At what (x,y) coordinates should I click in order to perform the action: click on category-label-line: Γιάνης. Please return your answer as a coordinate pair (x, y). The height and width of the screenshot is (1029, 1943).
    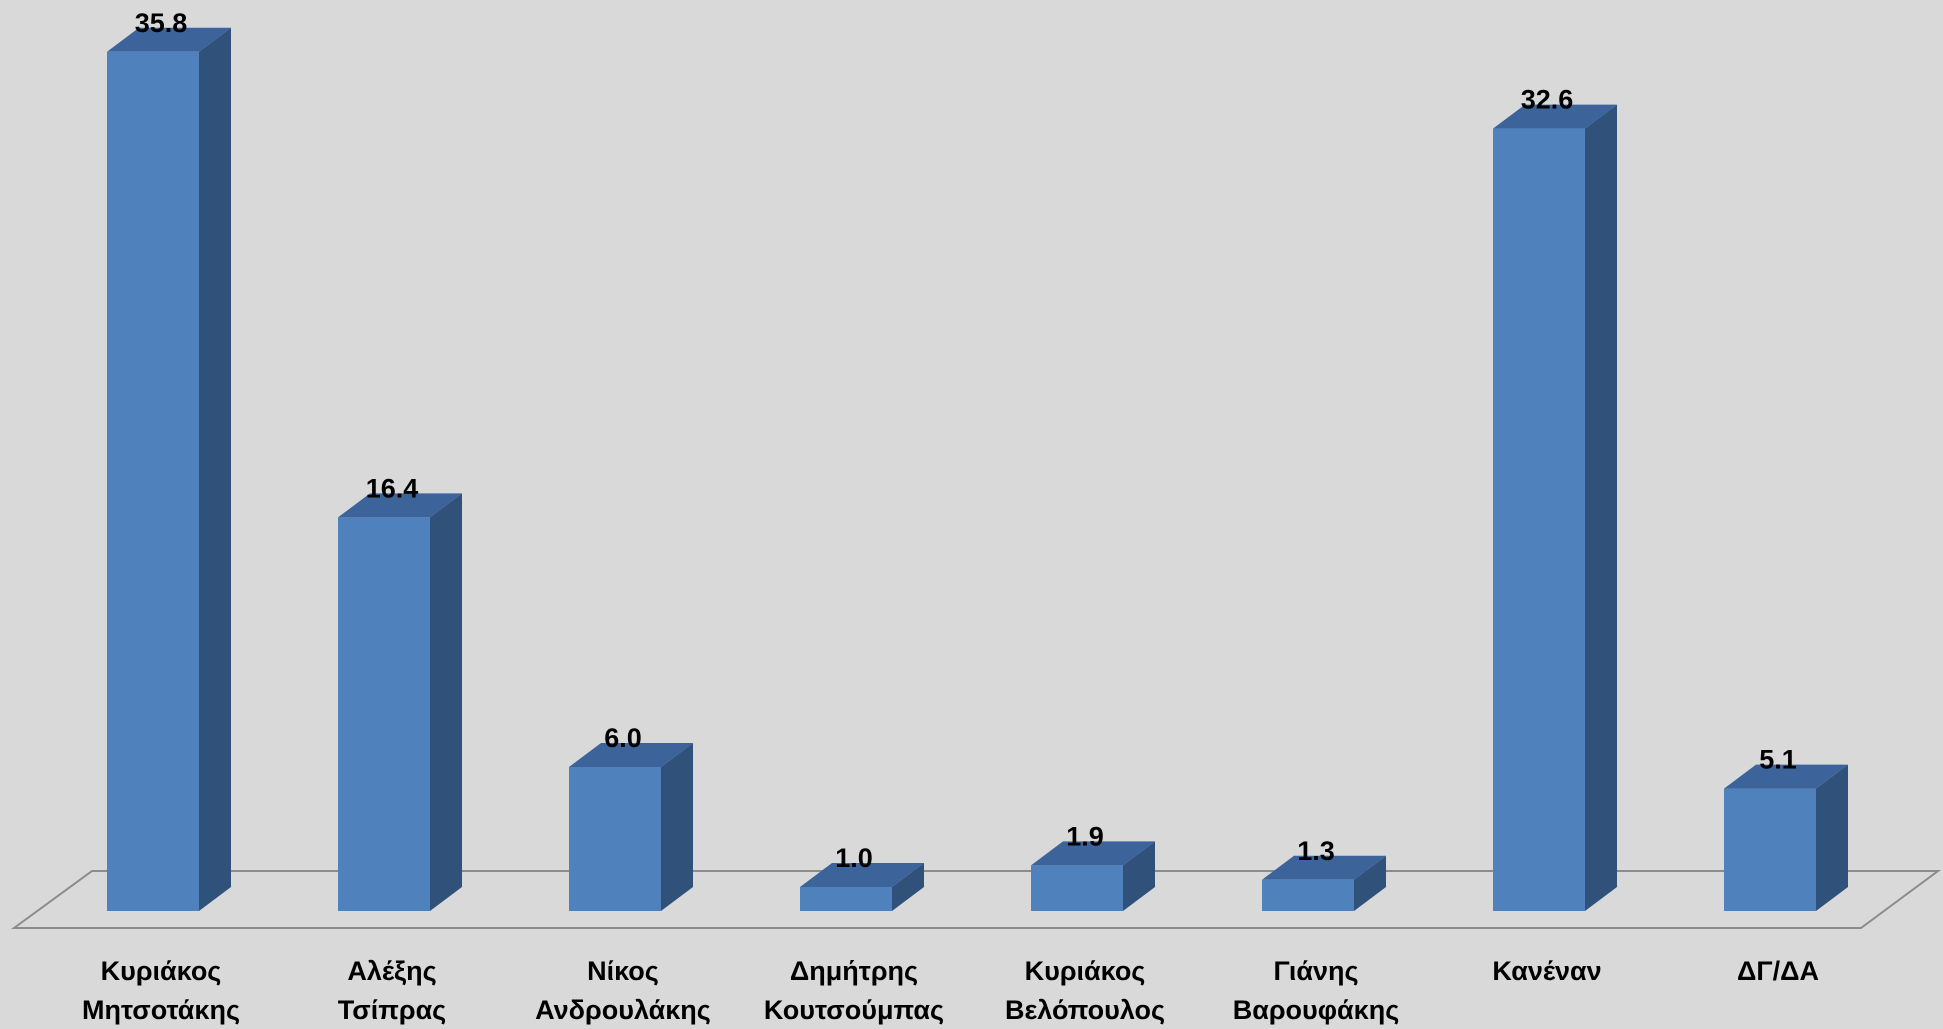
    Looking at the image, I should click on (1315, 971).